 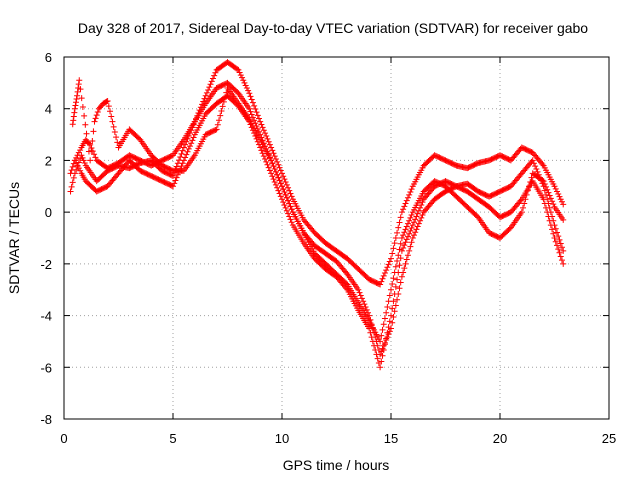 I want to click on y-tick-label: 6, so click(x=48, y=57).